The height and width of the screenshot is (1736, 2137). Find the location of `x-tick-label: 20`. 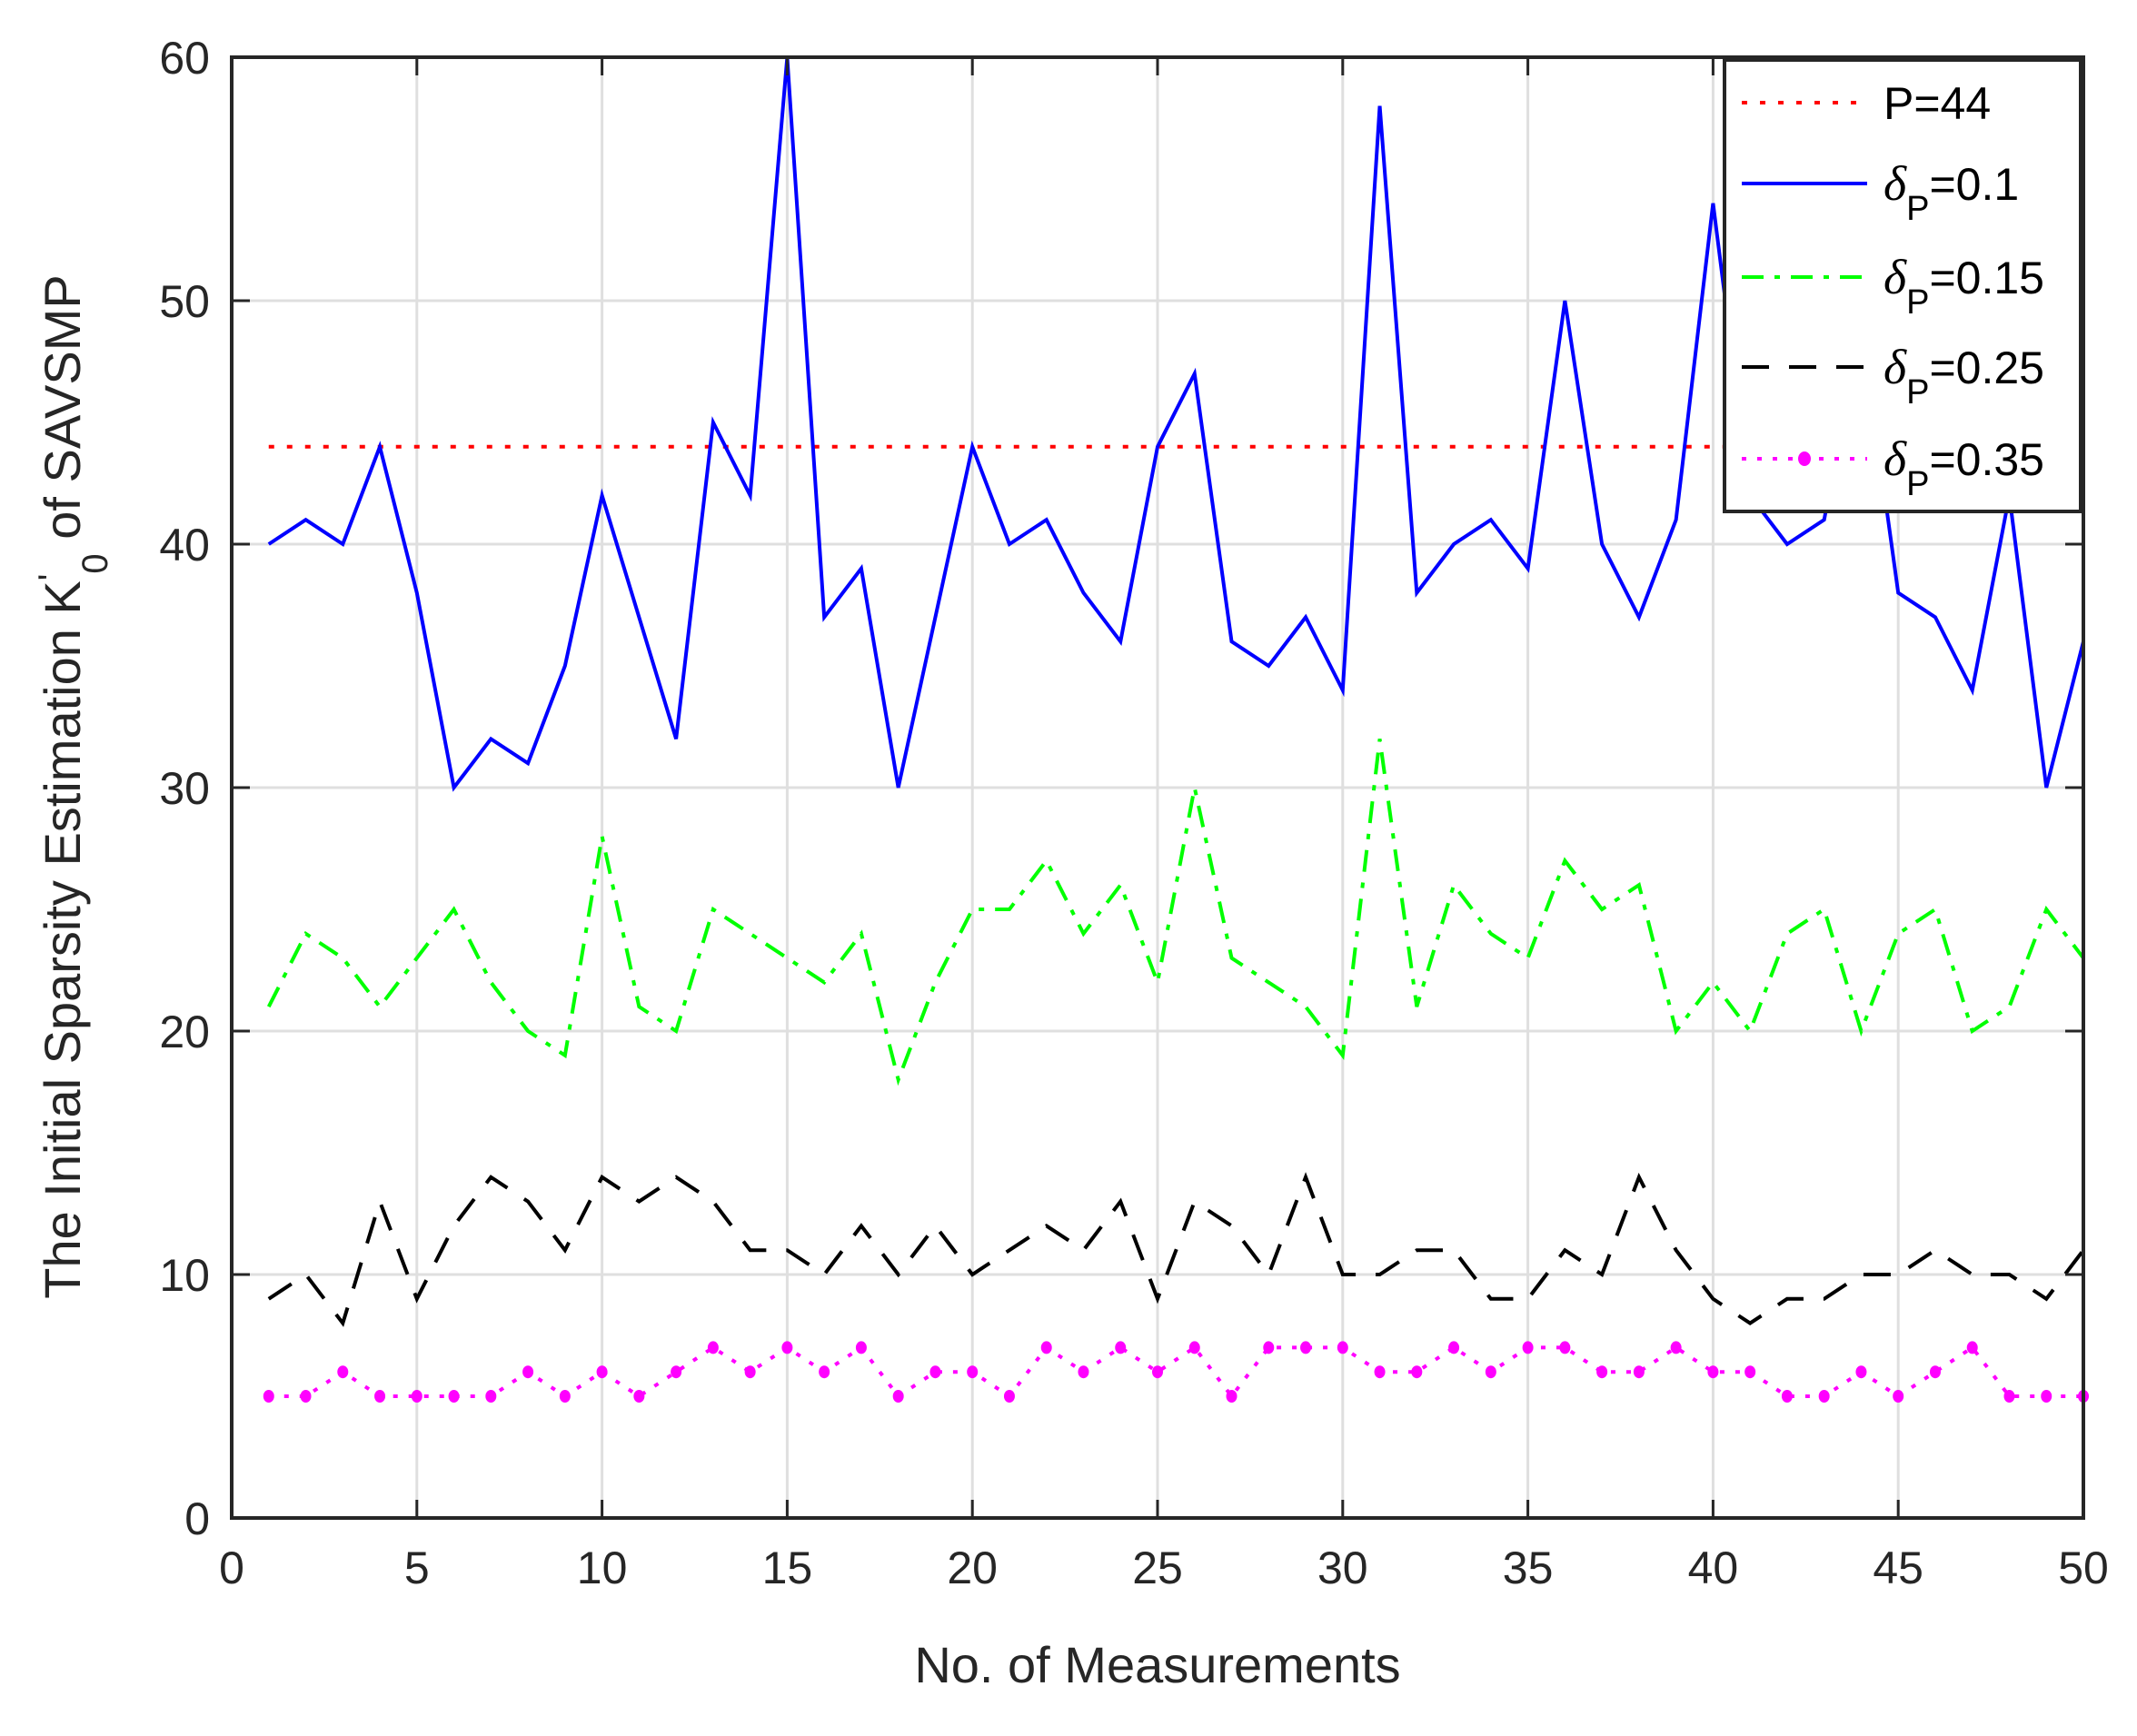

x-tick-label: 20 is located at coordinates (972, 1568).